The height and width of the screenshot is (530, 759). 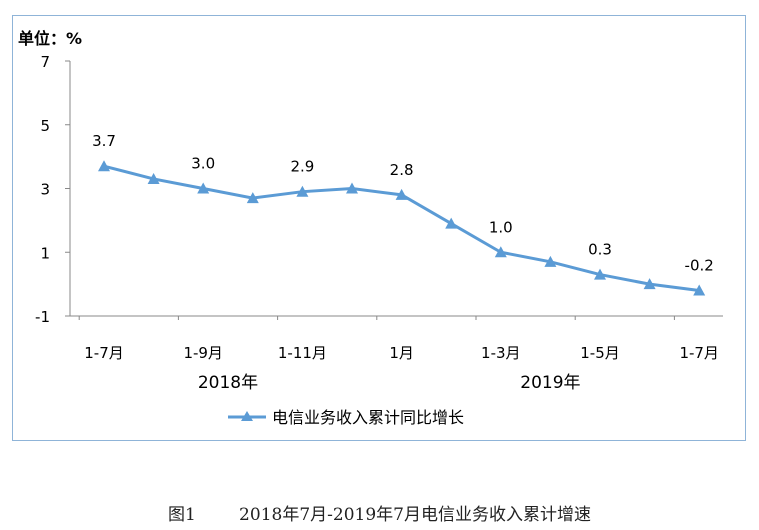 I want to click on x-tick-label: 1-5月, so click(x=600, y=353).